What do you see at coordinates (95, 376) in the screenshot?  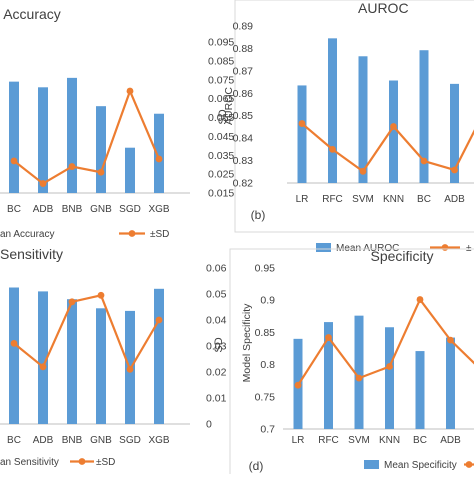 I see `panel-sensitivity` at bounding box center [95, 376].